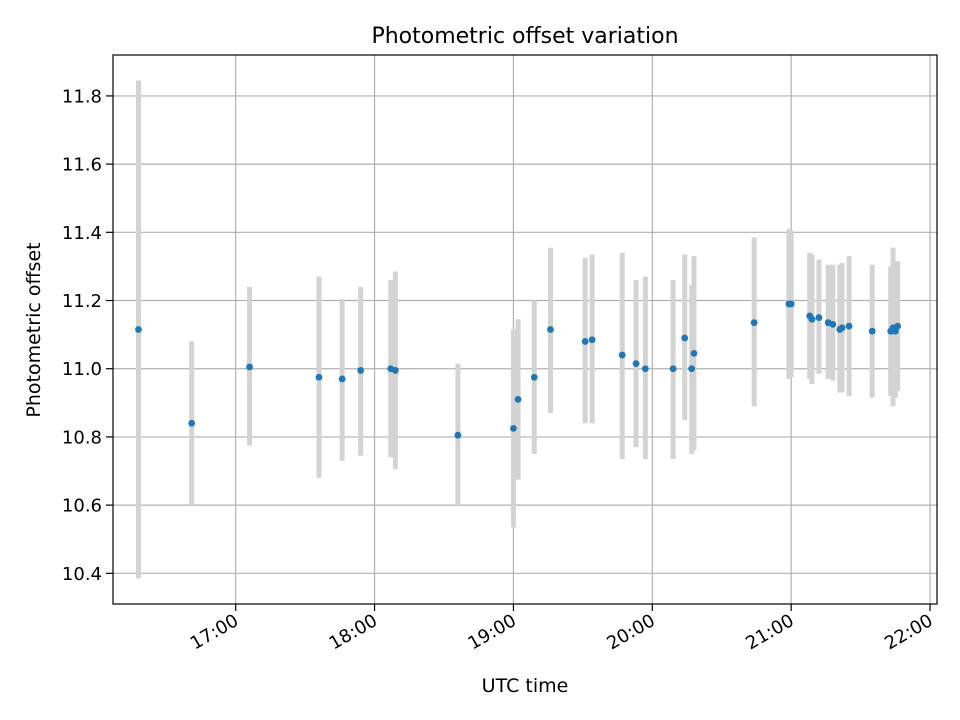 The image size is (960, 720). Describe the element at coordinates (82, 96) in the screenshot. I see `y-tick-label: 11.8` at that location.